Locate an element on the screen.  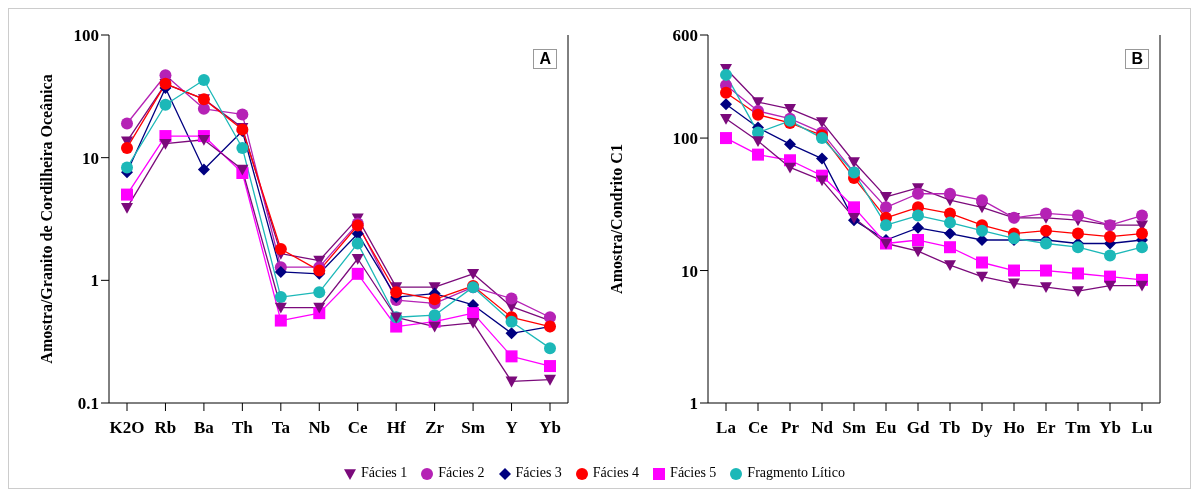
x-tick-label: Zr is located at coordinates (435, 428).